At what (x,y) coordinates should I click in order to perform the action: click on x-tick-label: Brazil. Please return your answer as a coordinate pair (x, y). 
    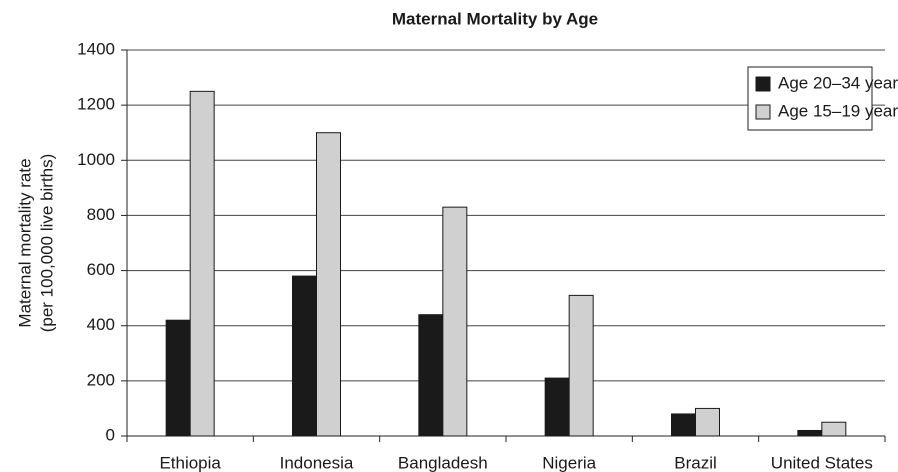
    Looking at the image, I should click on (695, 462).